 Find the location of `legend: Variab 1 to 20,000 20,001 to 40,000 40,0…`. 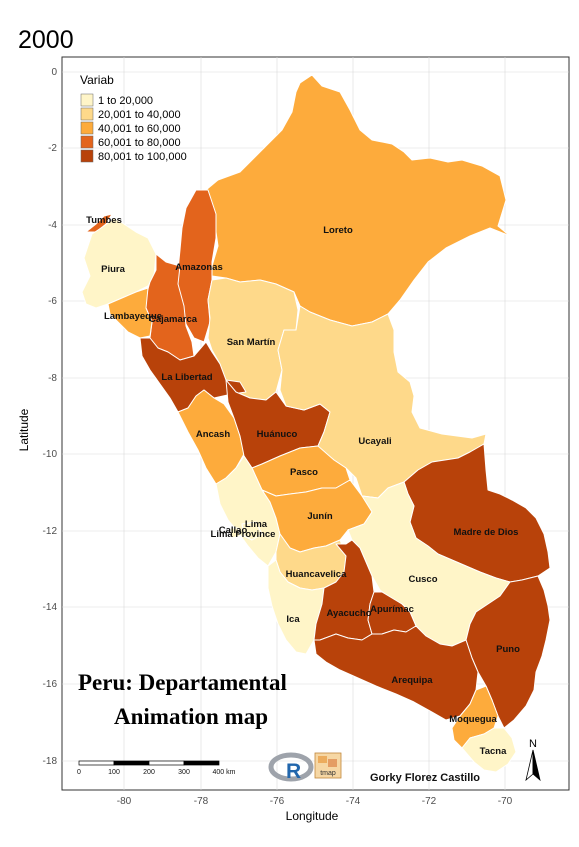

legend: Variab 1 to 20,000 20,001 to 40,000 40,0… is located at coordinates (133, 118).